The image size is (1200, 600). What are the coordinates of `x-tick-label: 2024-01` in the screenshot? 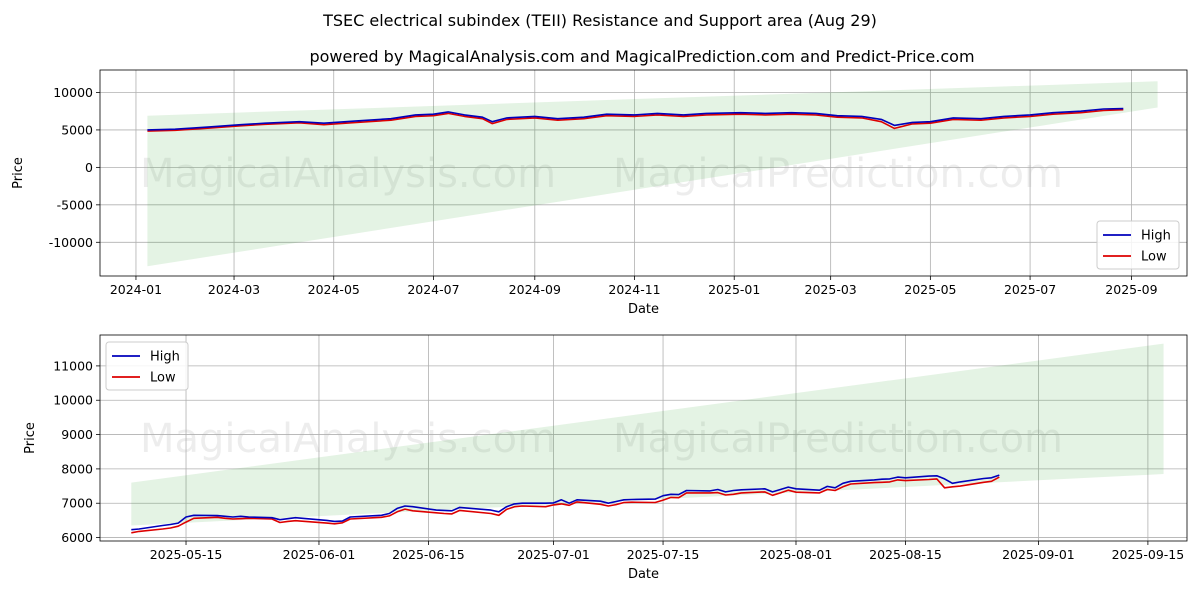 It's located at (136, 289).